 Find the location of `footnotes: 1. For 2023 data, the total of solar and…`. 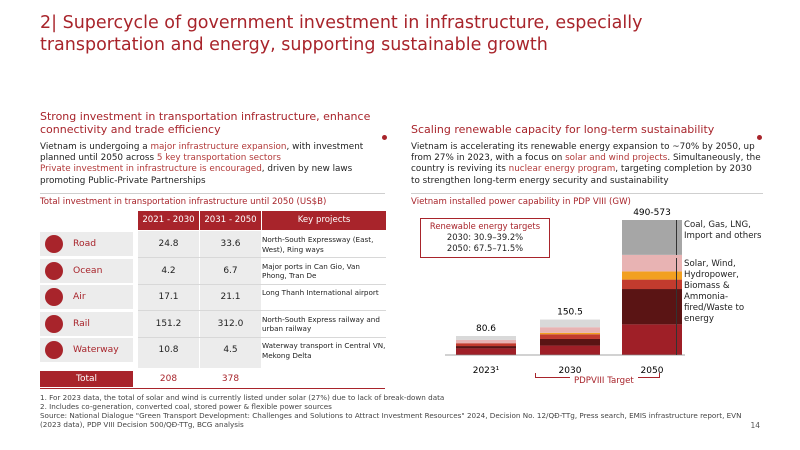

footnotes: 1. For 2023 data, the total of solar and… is located at coordinates (400, 411).